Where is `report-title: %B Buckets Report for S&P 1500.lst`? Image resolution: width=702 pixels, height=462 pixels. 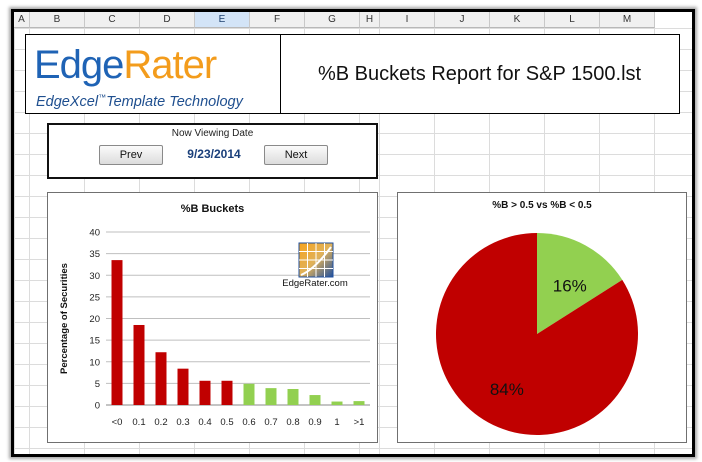
report-title: %B Buckets Report for S&P 1500.lst is located at coordinates (479, 73).